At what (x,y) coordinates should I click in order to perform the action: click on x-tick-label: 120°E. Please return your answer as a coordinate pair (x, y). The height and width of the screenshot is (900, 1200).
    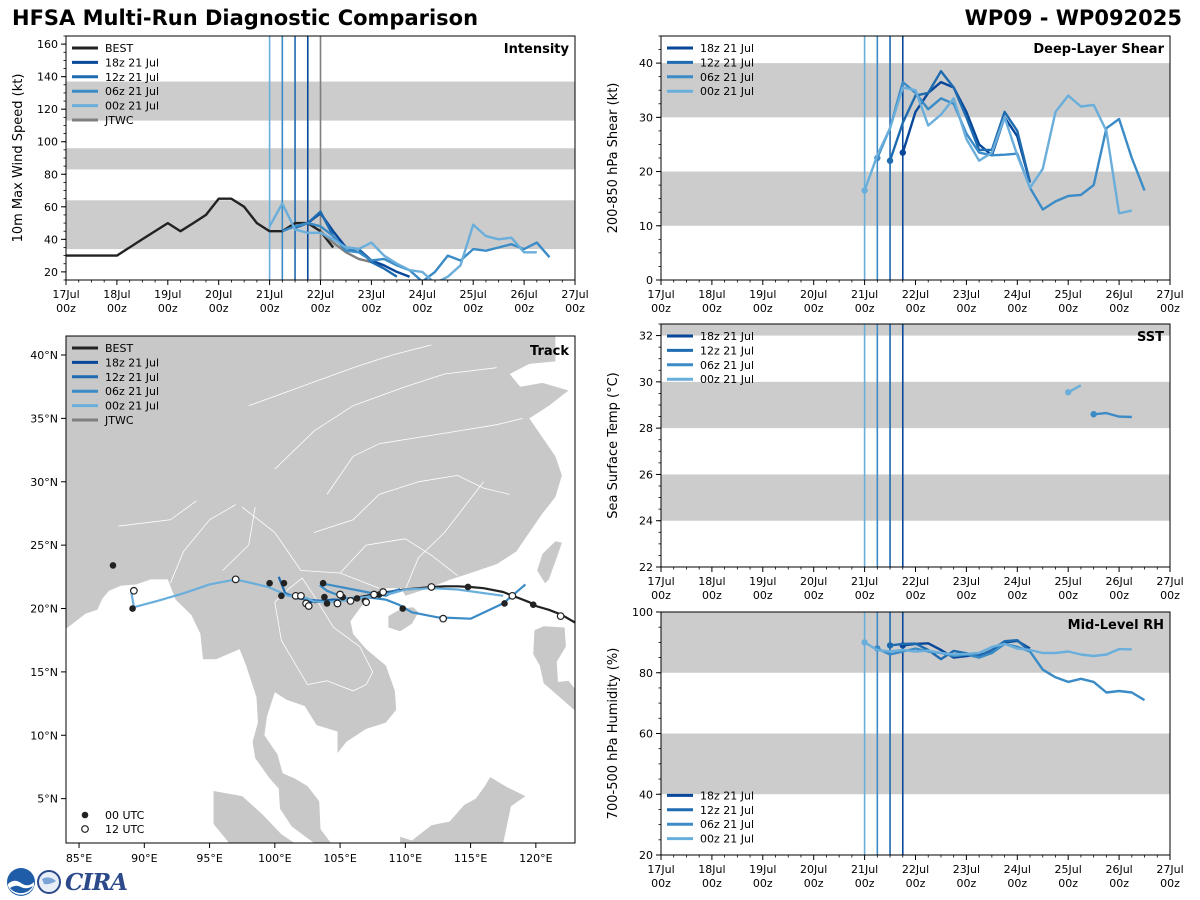
    Looking at the image, I should click on (535, 858).